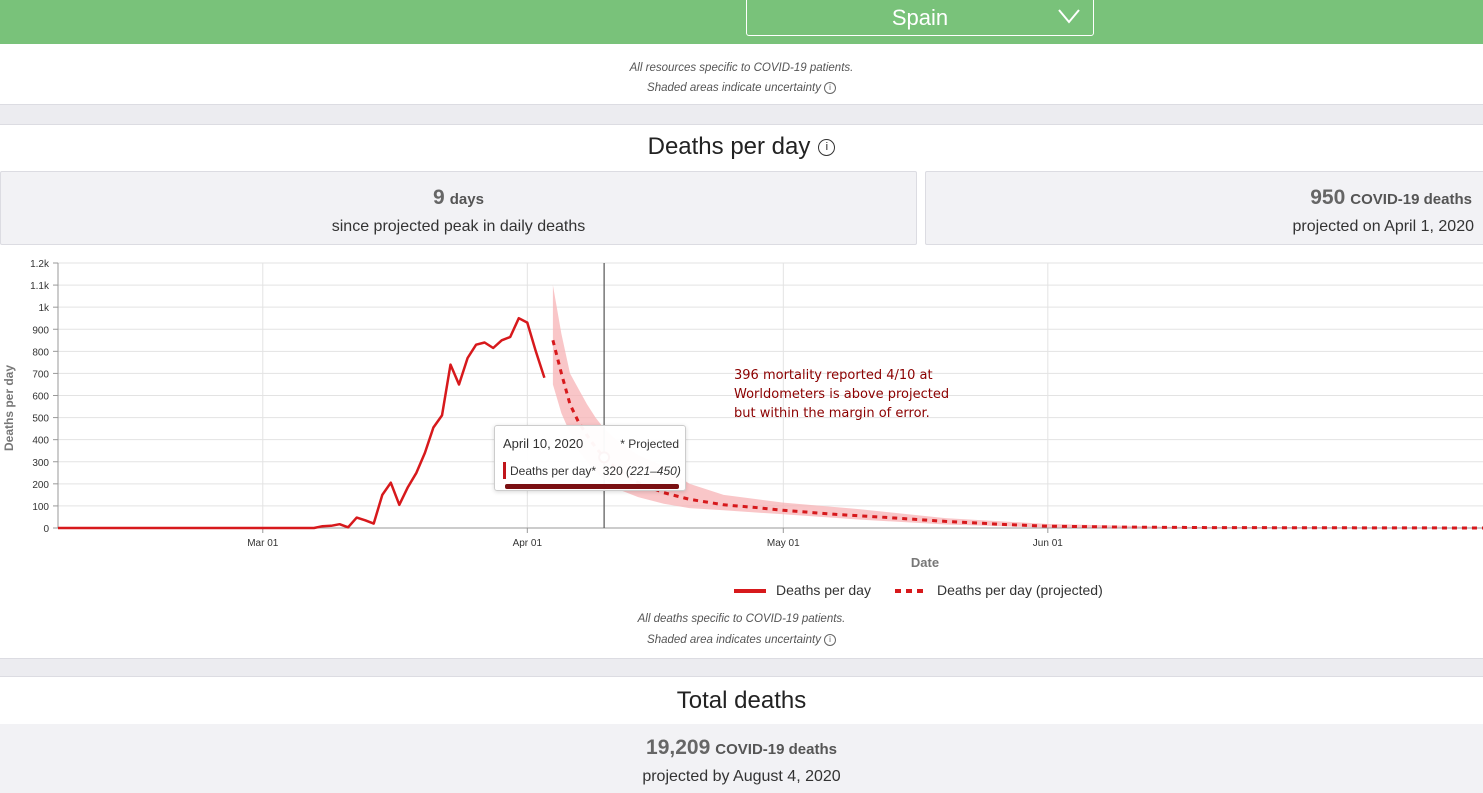 The width and height of the screenshot is (1483, 793). Describe the element at coordinates (729, 146) in the screenshot. I see `section-title-text: Deaths per day` at that location.